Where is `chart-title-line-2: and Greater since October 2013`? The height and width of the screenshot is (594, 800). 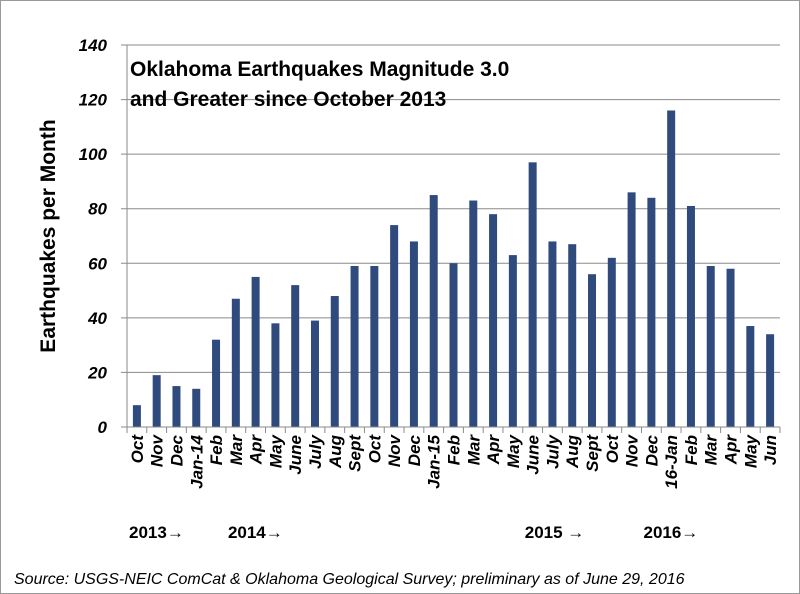 chart-title-line-2: and Greater since October 2013 is located at coordinates (288, 99).